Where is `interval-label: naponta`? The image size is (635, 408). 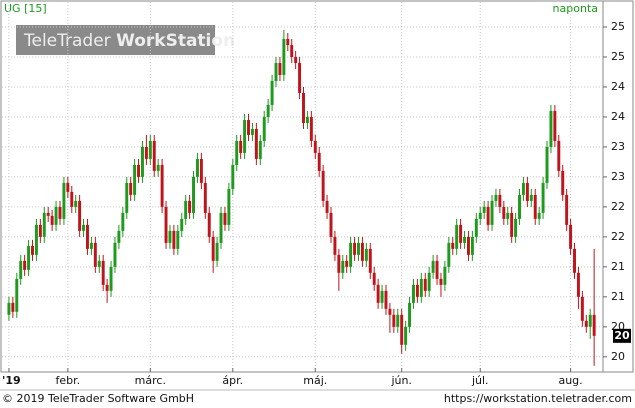
interval-label: naponta is located at coordinates (575, 8).